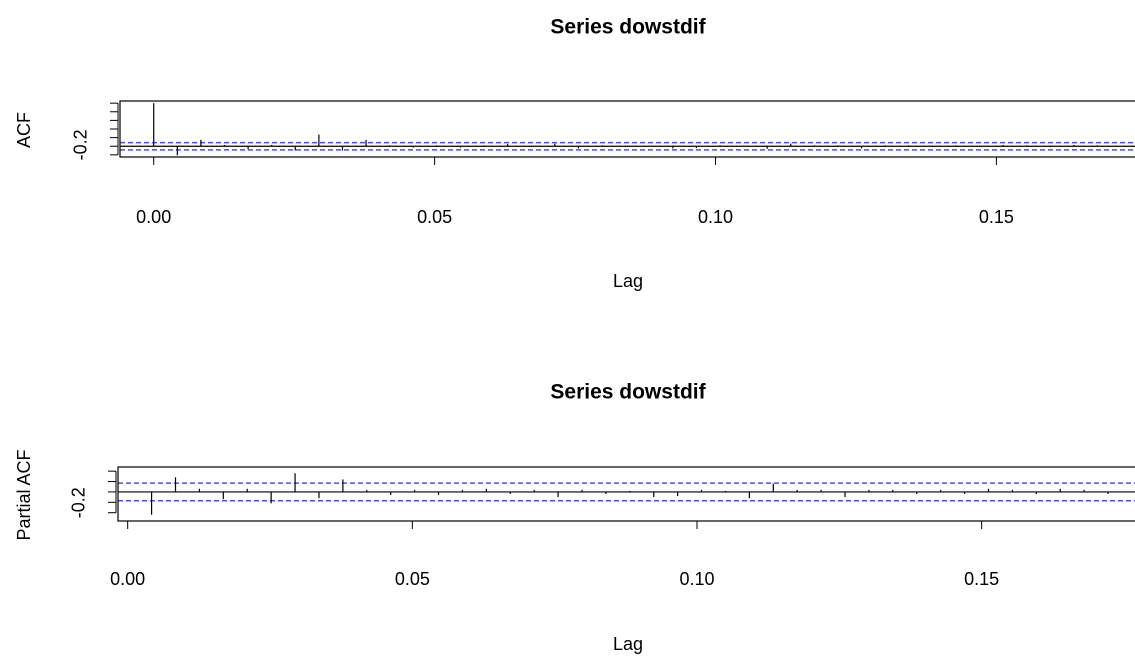 Image resolution: width=1135 pixels, height=660 pixels. I want to click on y-axis-label: Partial ACF, so click(24, 494).